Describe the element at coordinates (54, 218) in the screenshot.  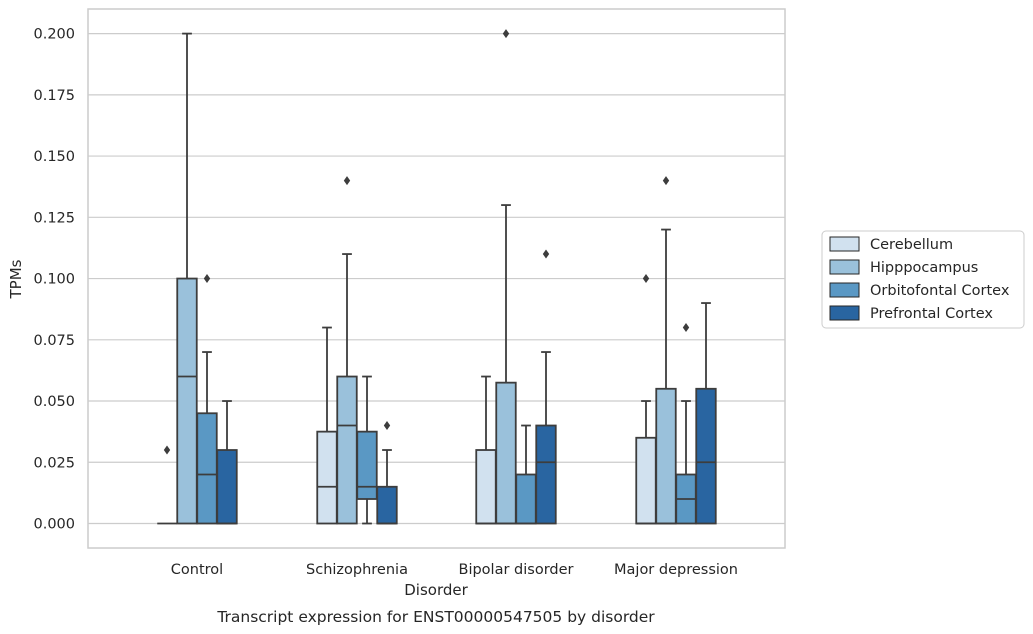
I see `y-tick-label: 0.125` at that location.